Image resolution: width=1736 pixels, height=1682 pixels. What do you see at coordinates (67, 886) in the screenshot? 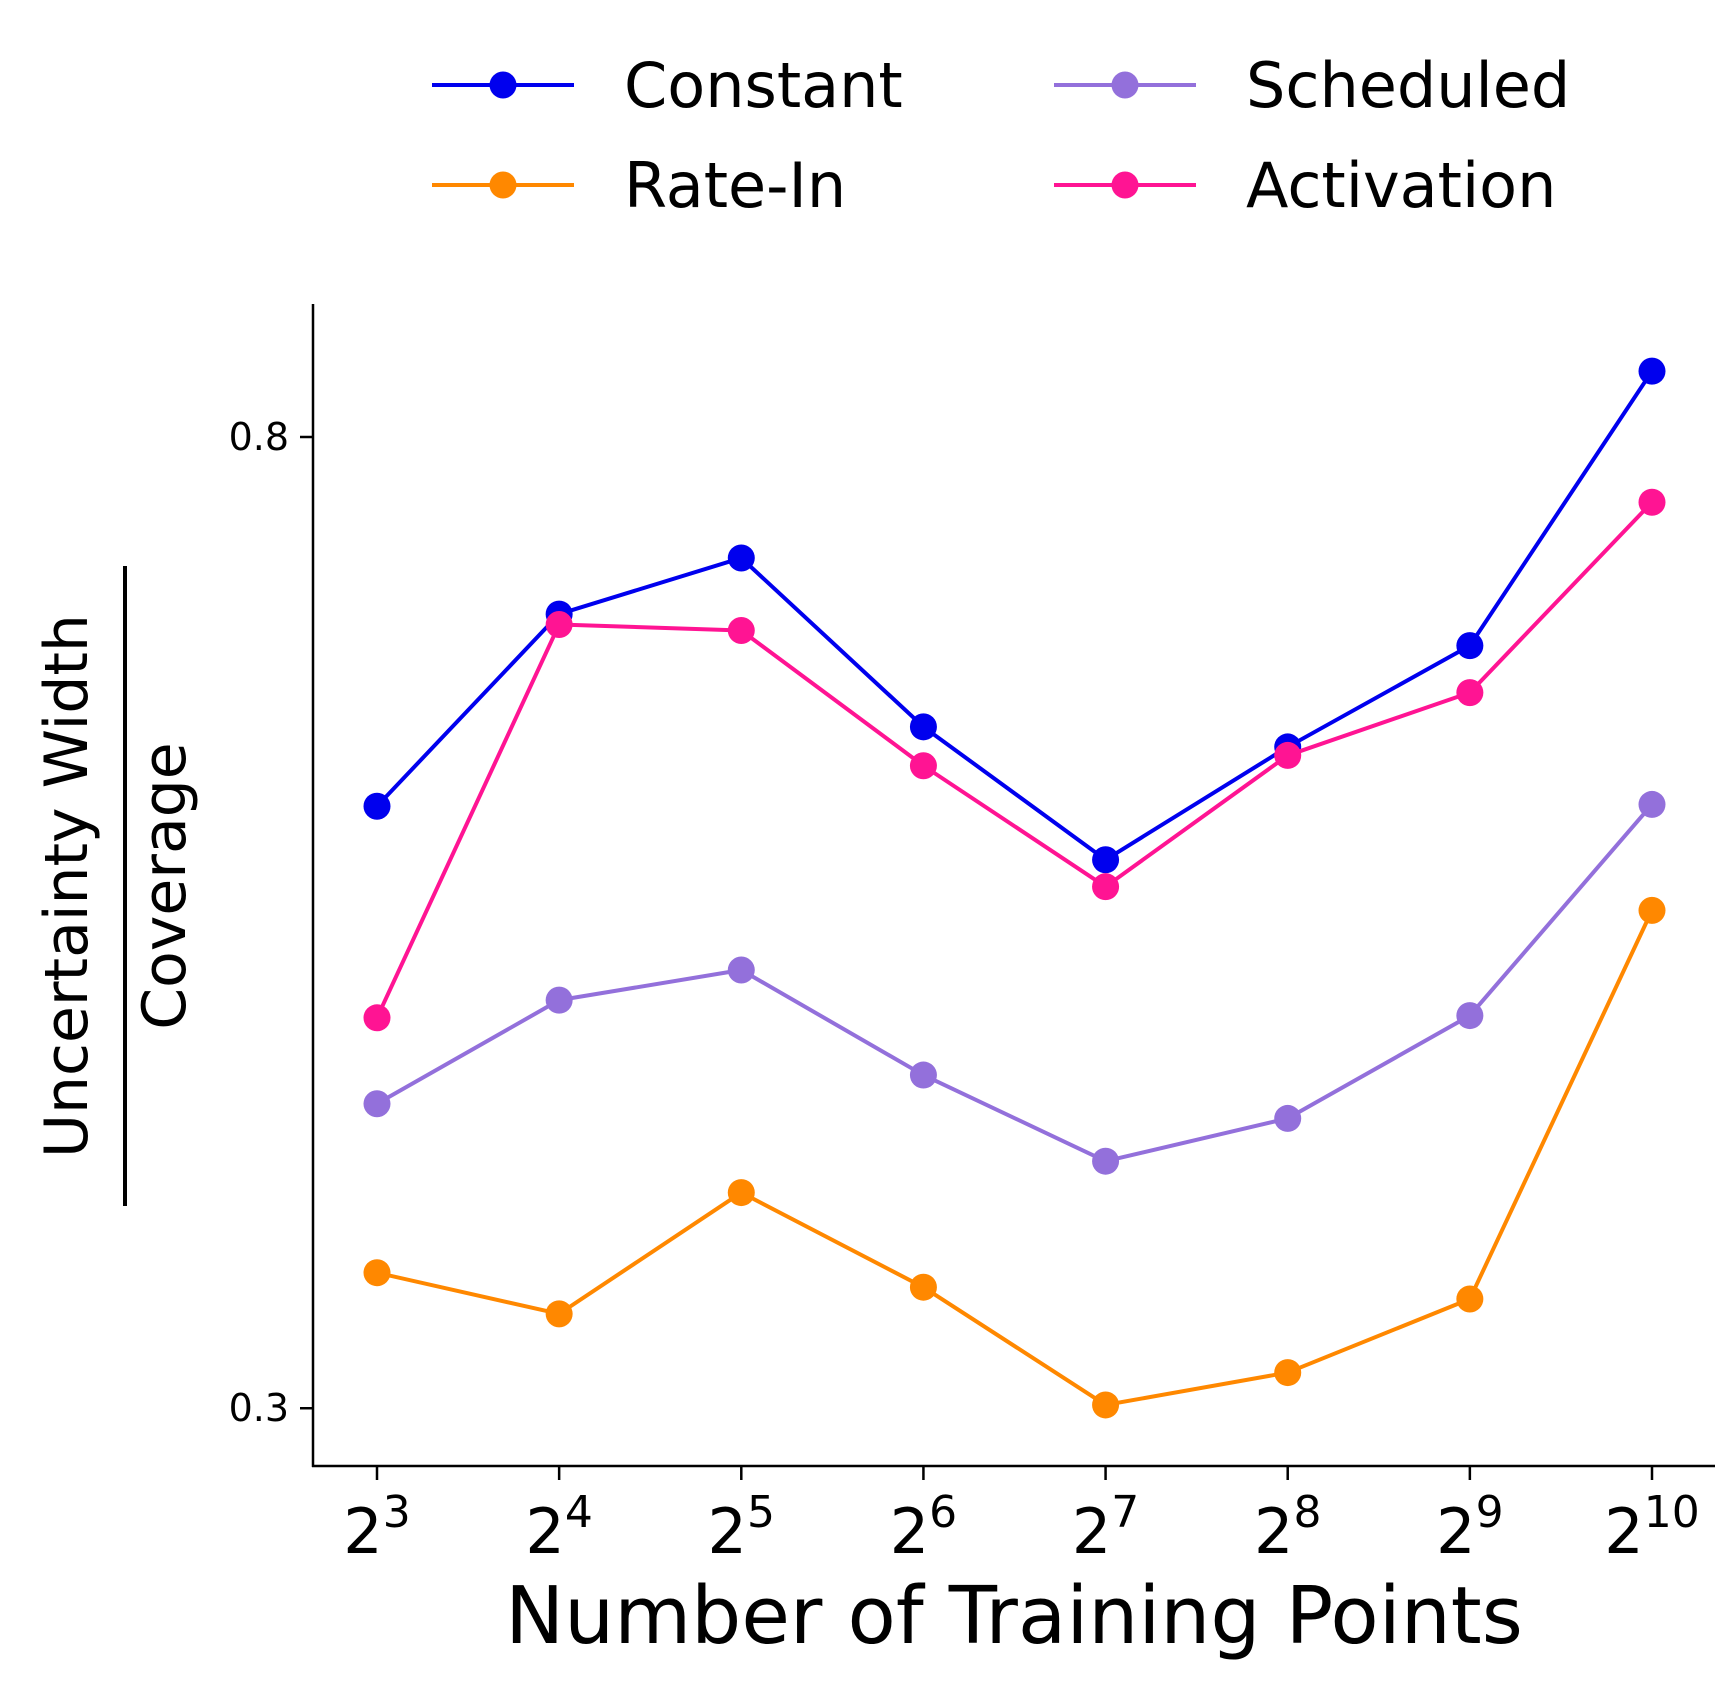
I see `y-axis-label-numerator: Uncertainty Width` at bounding box center [67, 886].